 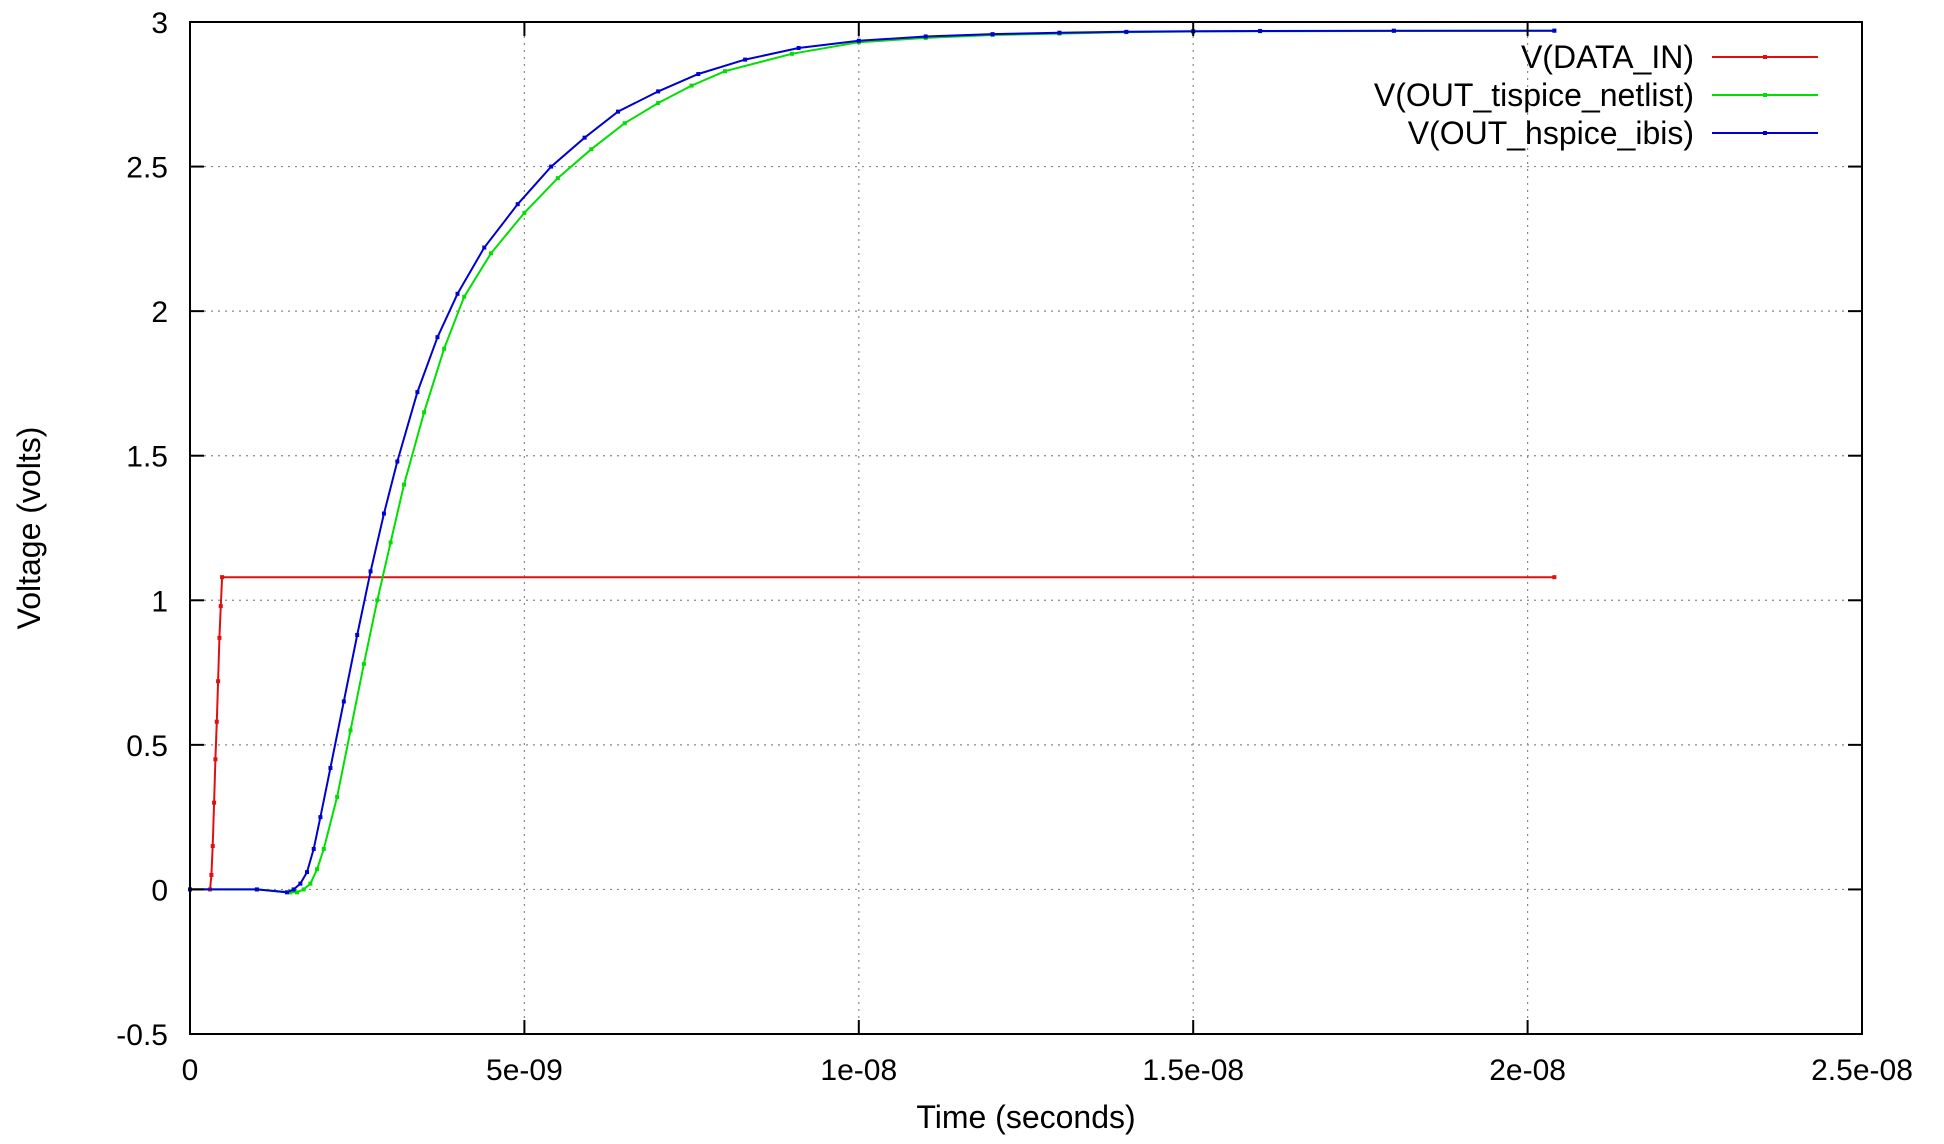 I want to click on y-tick-label: 1, so click(x=159, y=601).